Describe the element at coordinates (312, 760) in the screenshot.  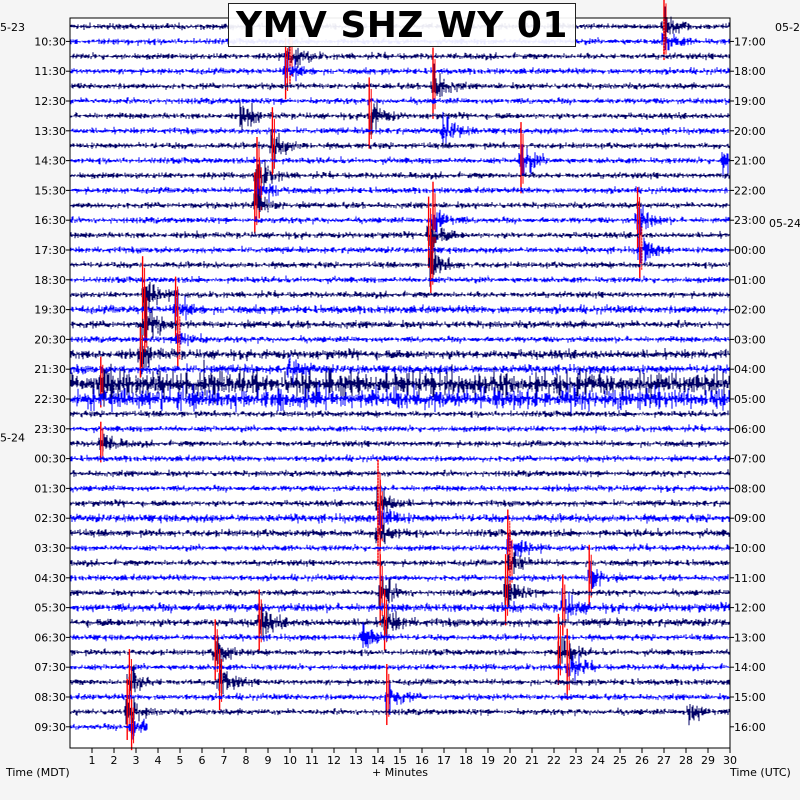
I see `x-tick-label-11: 11` at that location.